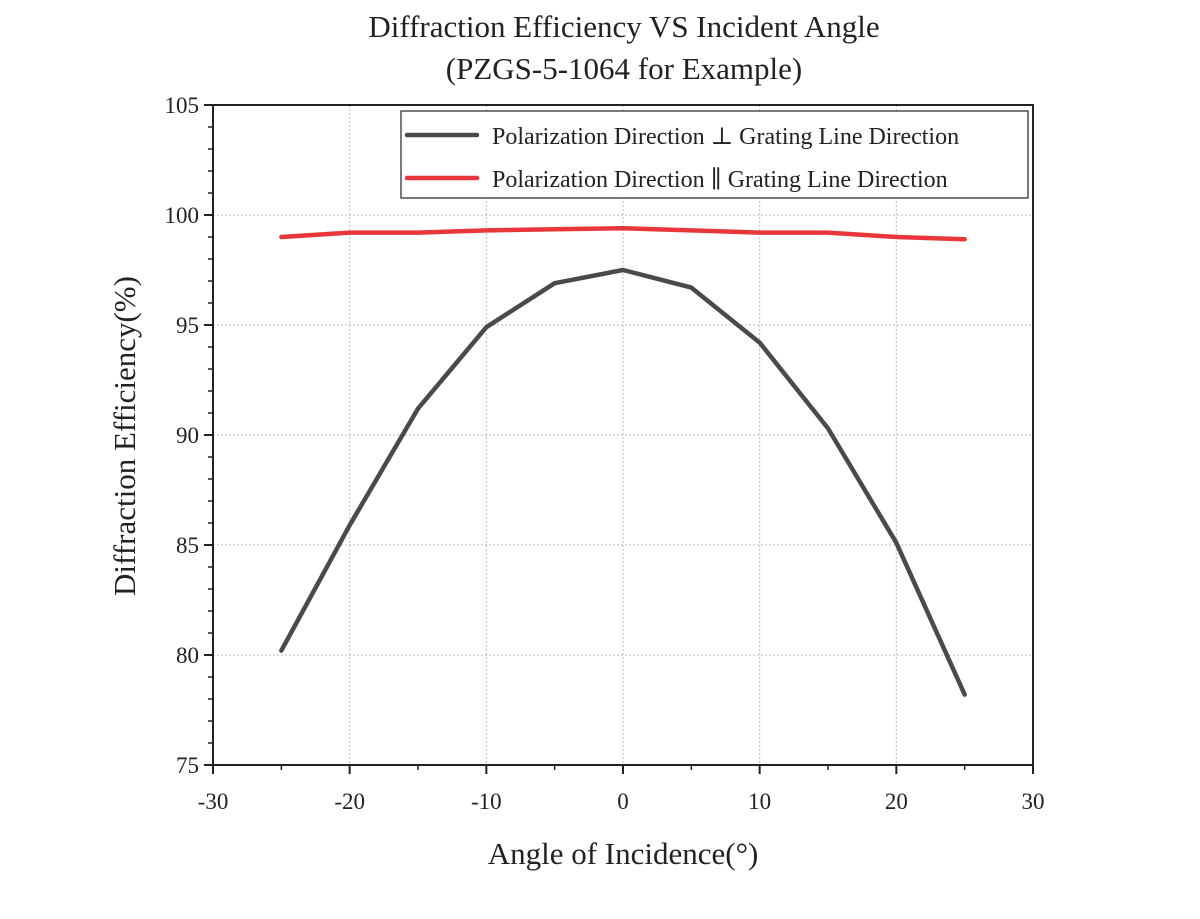  I want to click on legend-box, so click(714, 154).